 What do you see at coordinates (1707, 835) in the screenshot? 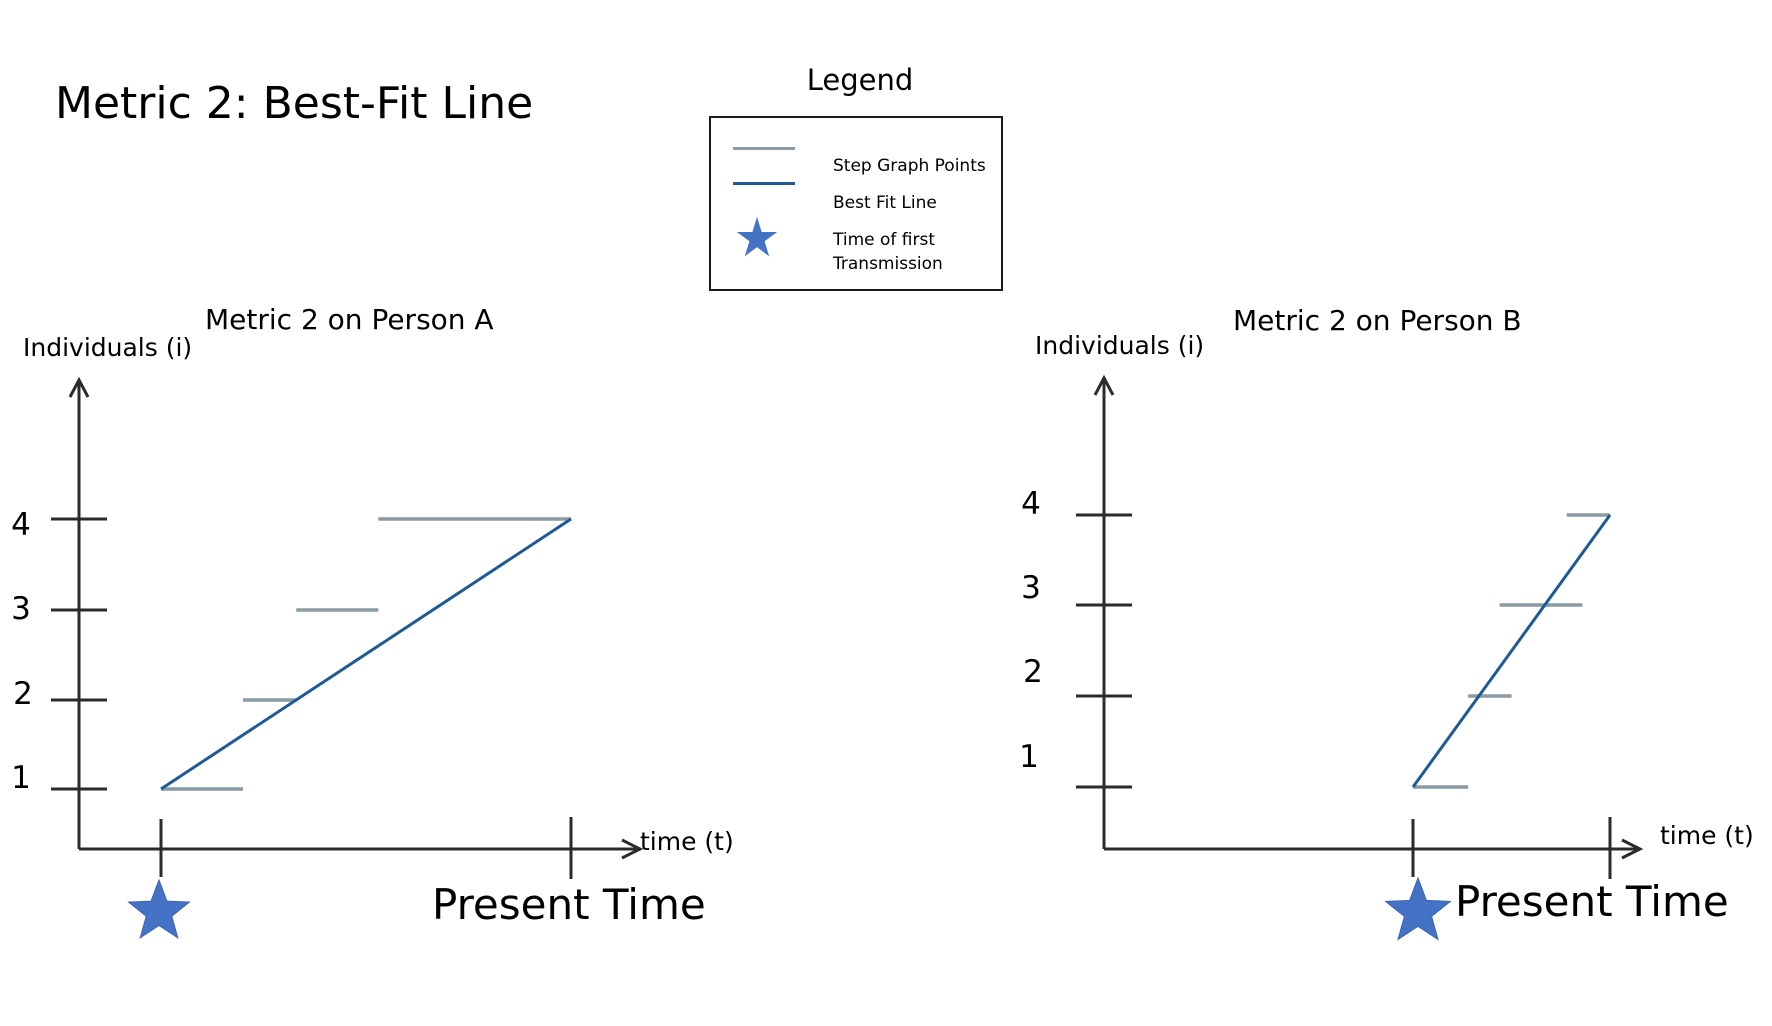
I see `chart-b-xlabel: time (t)` at bounding box center [1707, 835].